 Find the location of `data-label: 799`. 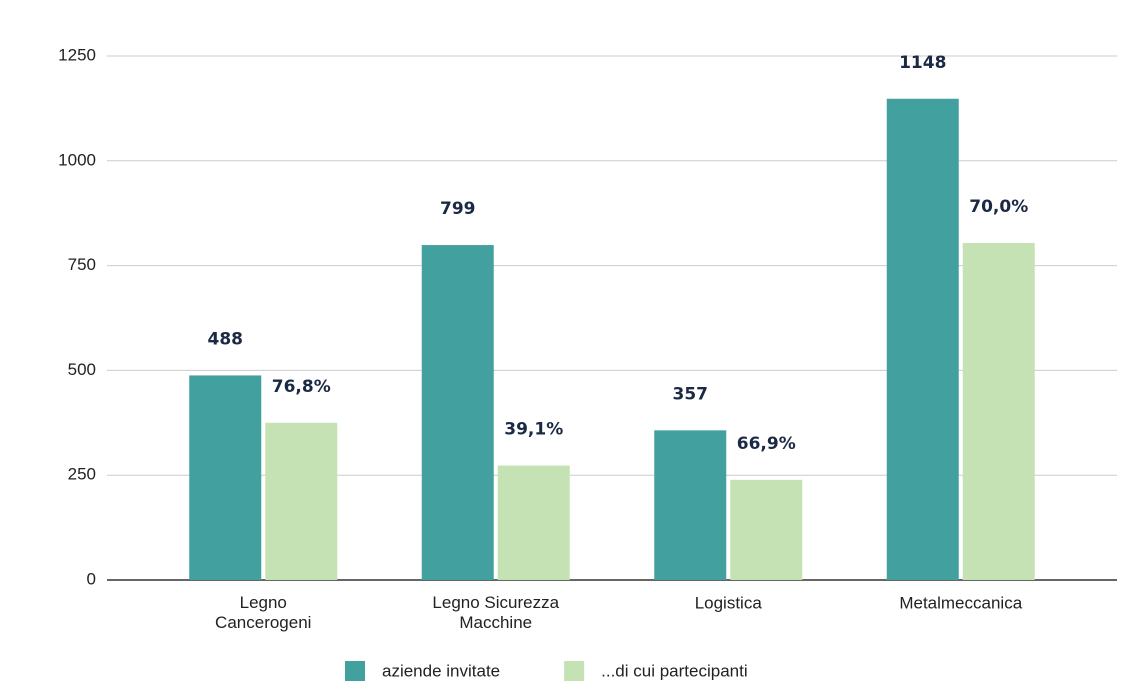

data-label: 799 is located at coordinates (458, 209).